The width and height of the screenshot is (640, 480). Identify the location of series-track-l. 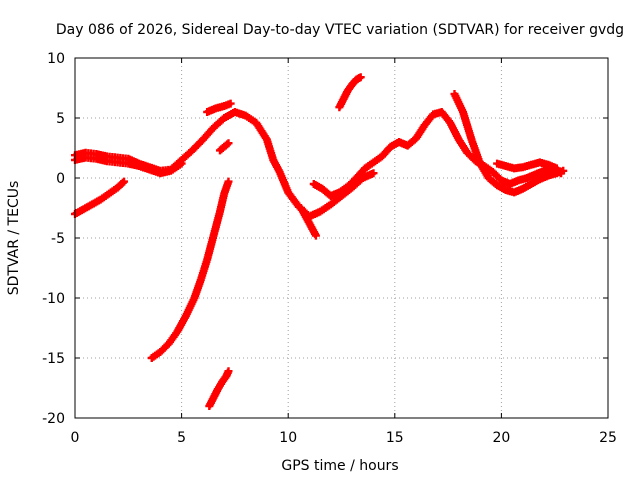
(527, 165).